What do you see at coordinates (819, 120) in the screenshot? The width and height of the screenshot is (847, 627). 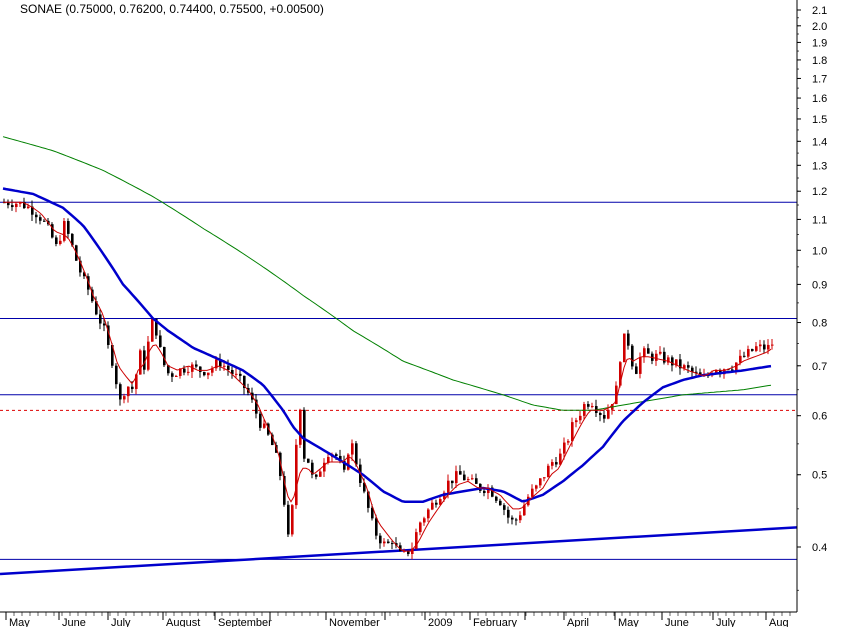 I see `price-tick-label: 1.5` at bounding box center [819, 120].